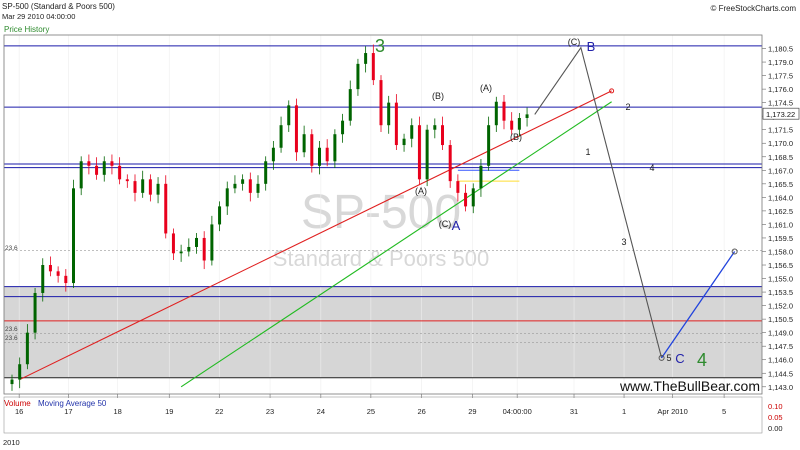 The width and height of the screenshot is (800, 450). Describe the element at coordinates (780, 387) in the screenshot. I see `y-tick-label: 1,143.0` at that location.